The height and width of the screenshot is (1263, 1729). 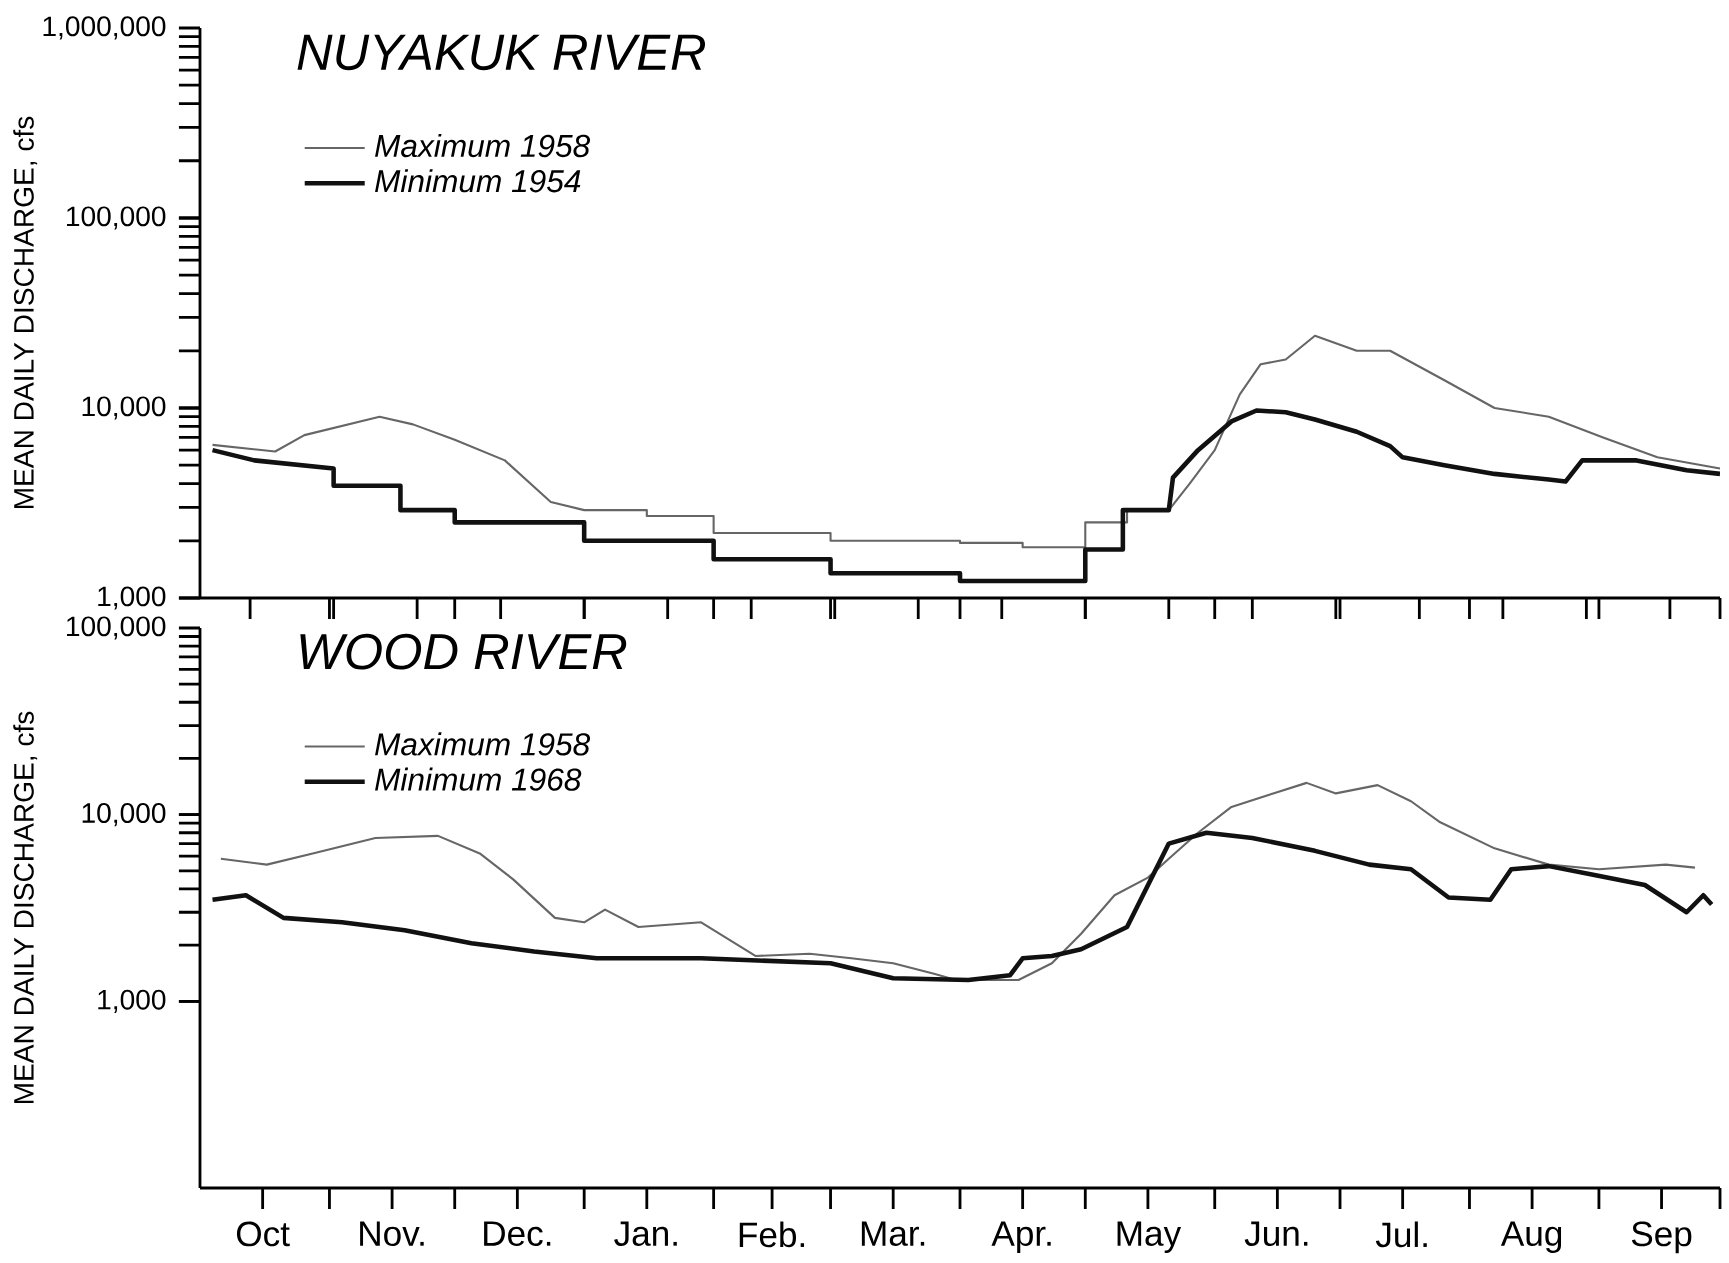 What do you see at coordinates (463, 651) in the screenshot?
I see `chart-title: WOOD RIVER` at bounding box center [463, 651].